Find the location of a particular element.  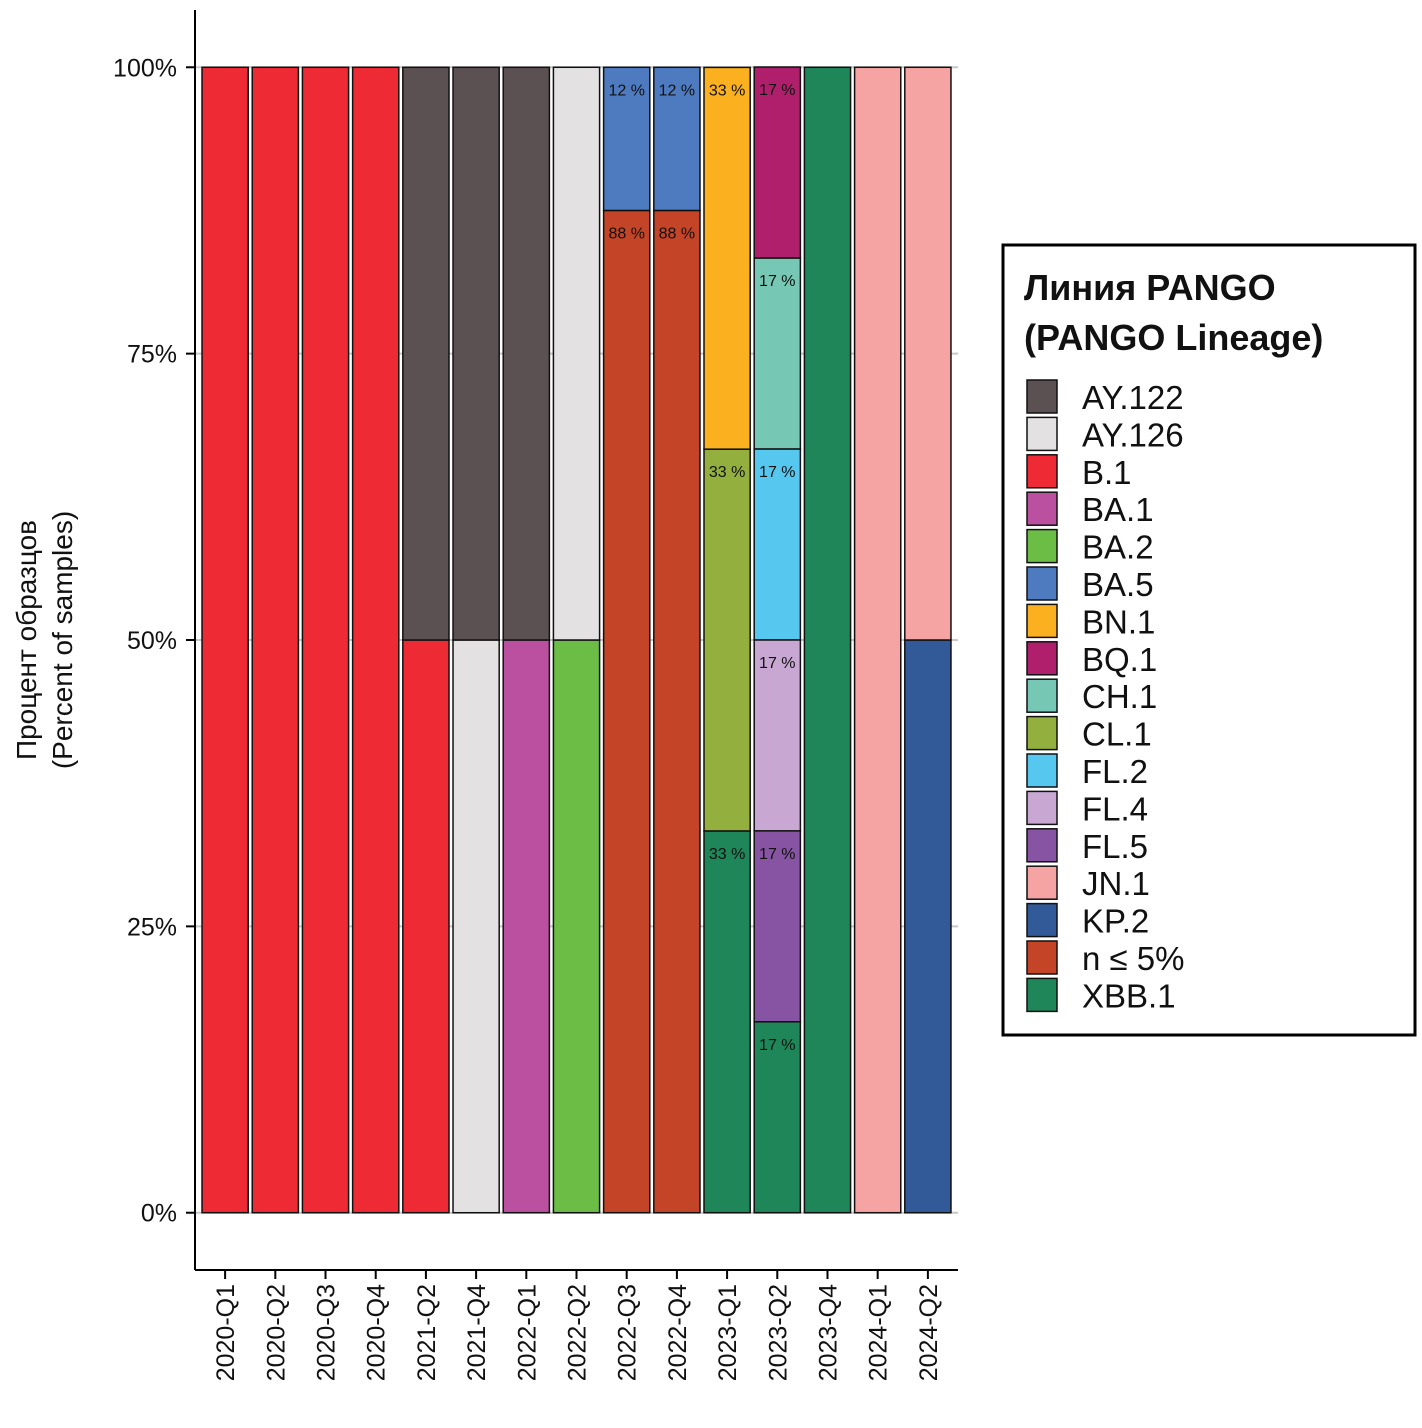

legend-label: BA.1 is located at coordinates (1118, 509).